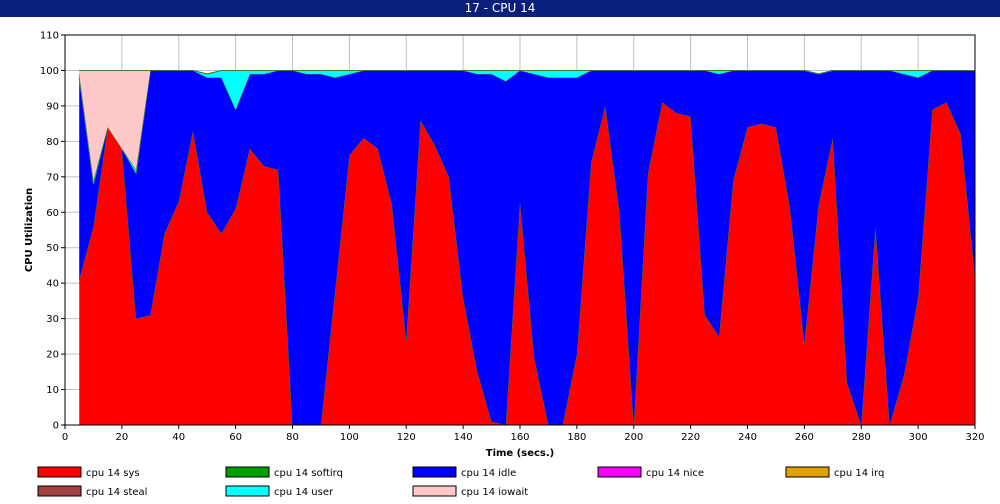 The image size is (1000, 504). I want to click on y-tick-label: 70, so click(52, 177).